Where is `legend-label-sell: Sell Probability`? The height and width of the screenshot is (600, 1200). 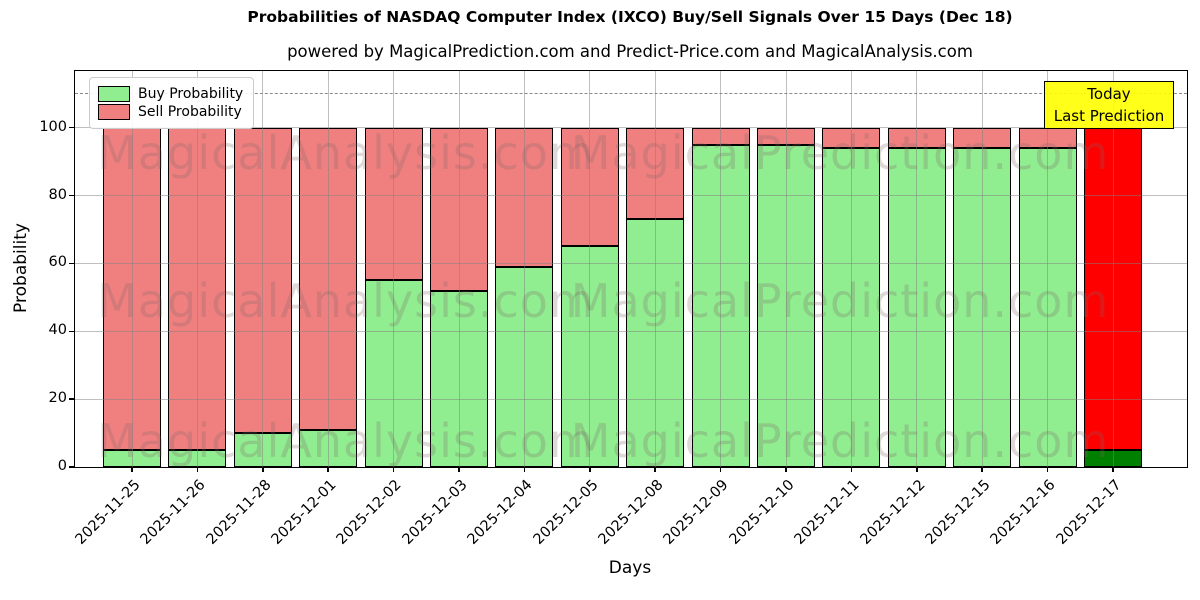 legend-label-sell: Sell Probability is located at coordinates (190, 112).